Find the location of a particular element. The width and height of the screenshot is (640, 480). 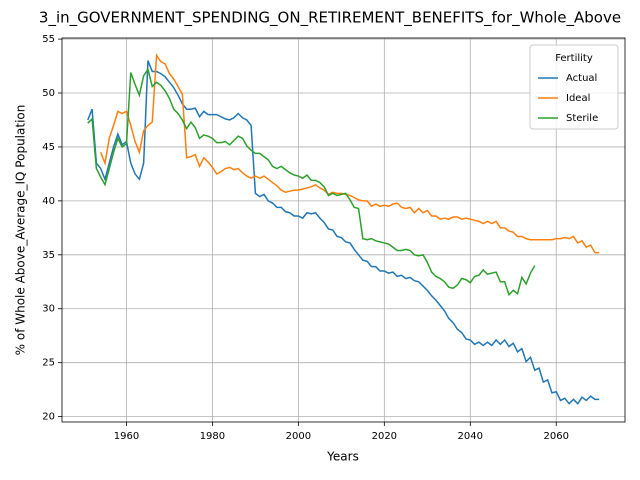

legend-title: Fertility is located at coordinates (574, 58).